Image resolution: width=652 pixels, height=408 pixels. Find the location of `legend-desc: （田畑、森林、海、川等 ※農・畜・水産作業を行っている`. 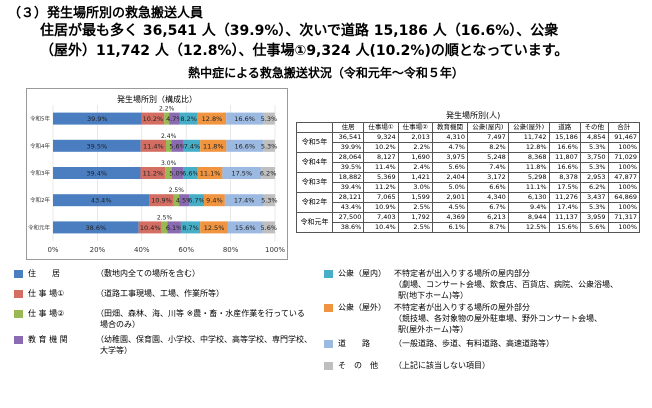

legend-desc: （田畑、森林、海、川等 ※農・畜・水産作業を行っている is located at coordinates (200, 313).